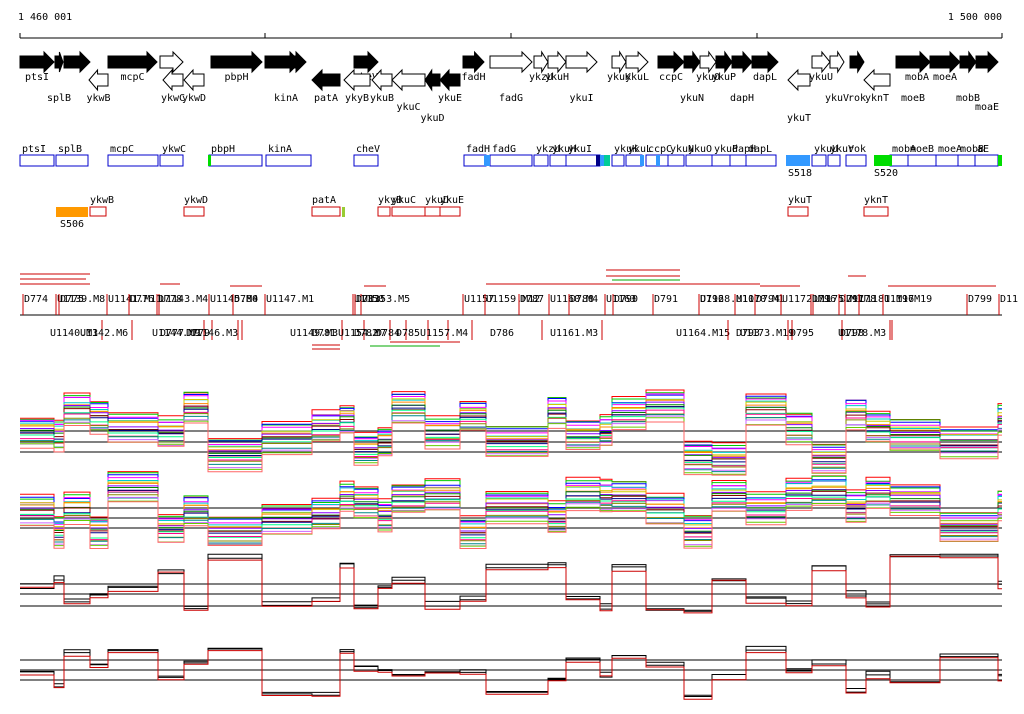 The image size is (1024, 714). I want to click on lower-transcript-label-D793: D793, so click(748, 333).